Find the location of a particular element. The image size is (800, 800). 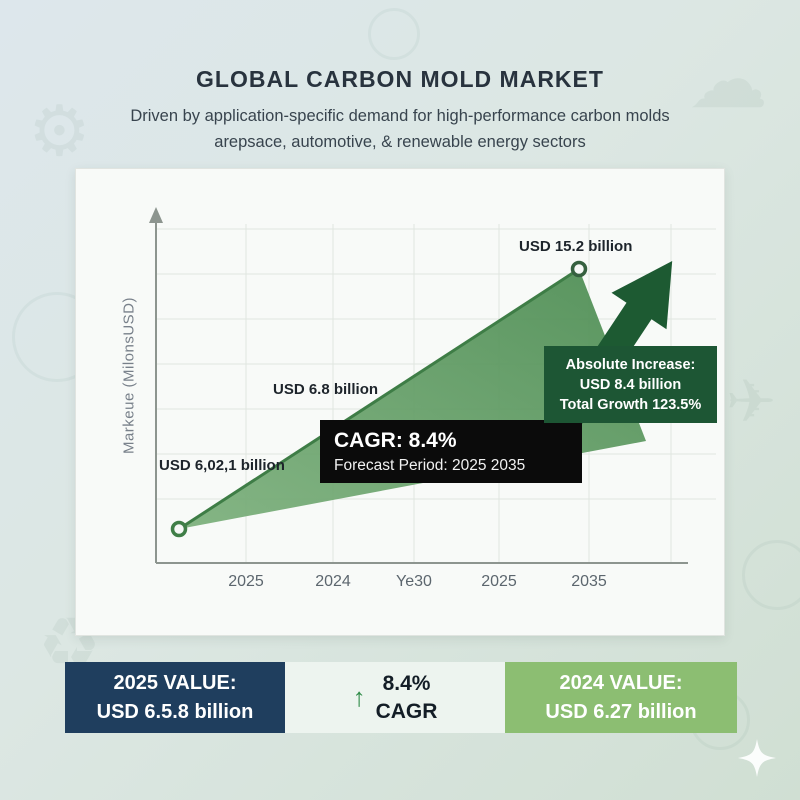

y-axis-label: Markeue (MilonsUSD) is located at coordinates (129, 375).